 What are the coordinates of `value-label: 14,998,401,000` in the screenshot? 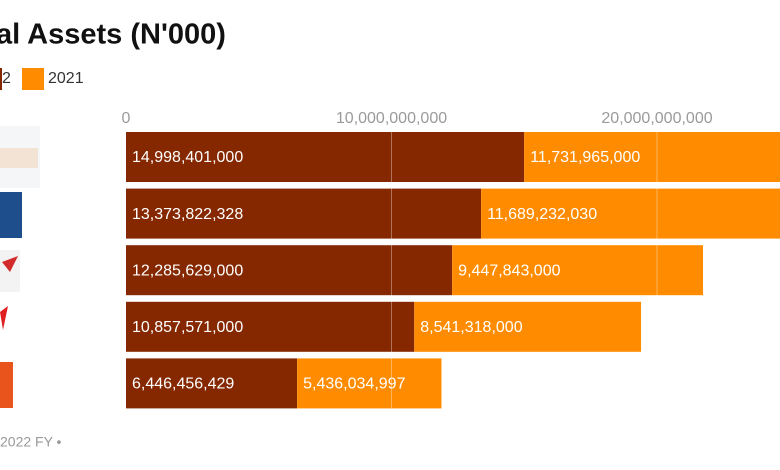 It's located at (187, 157).